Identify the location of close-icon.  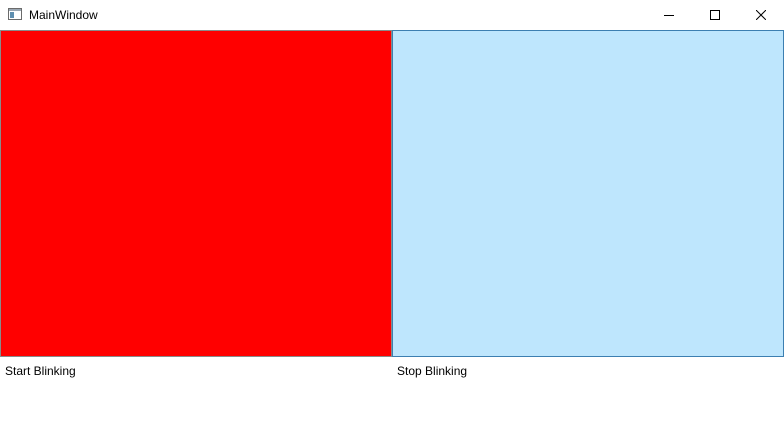
(761, 15).